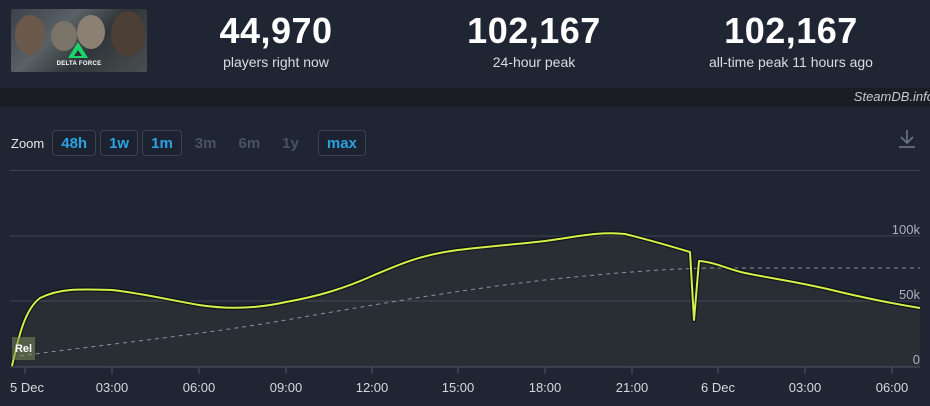  I want to click on release-badge: Rel, so click(23, 348).